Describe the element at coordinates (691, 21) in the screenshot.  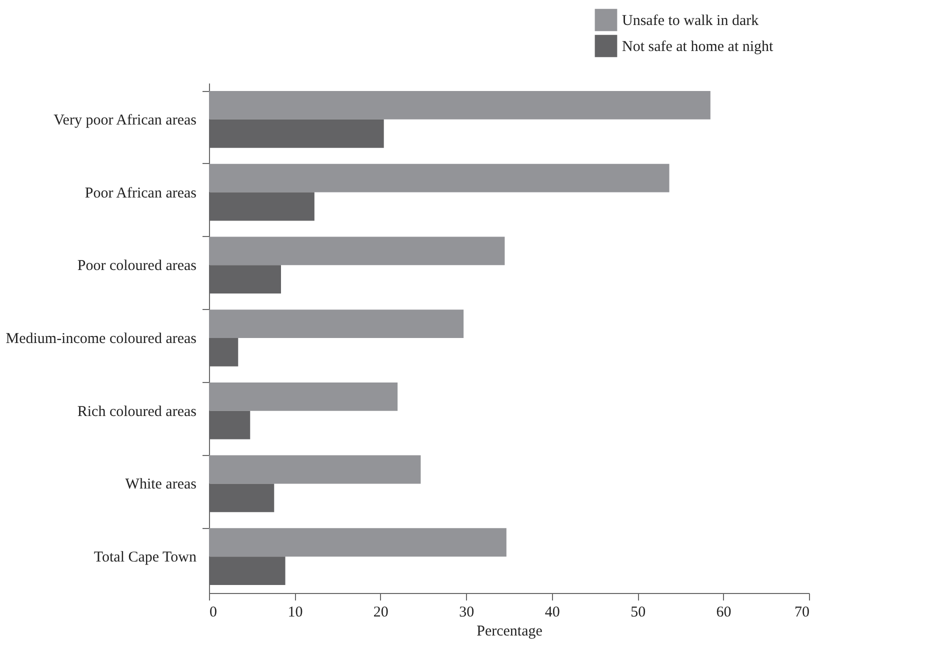
I see `legend-label: Unsafe to walk in dark` at that location.